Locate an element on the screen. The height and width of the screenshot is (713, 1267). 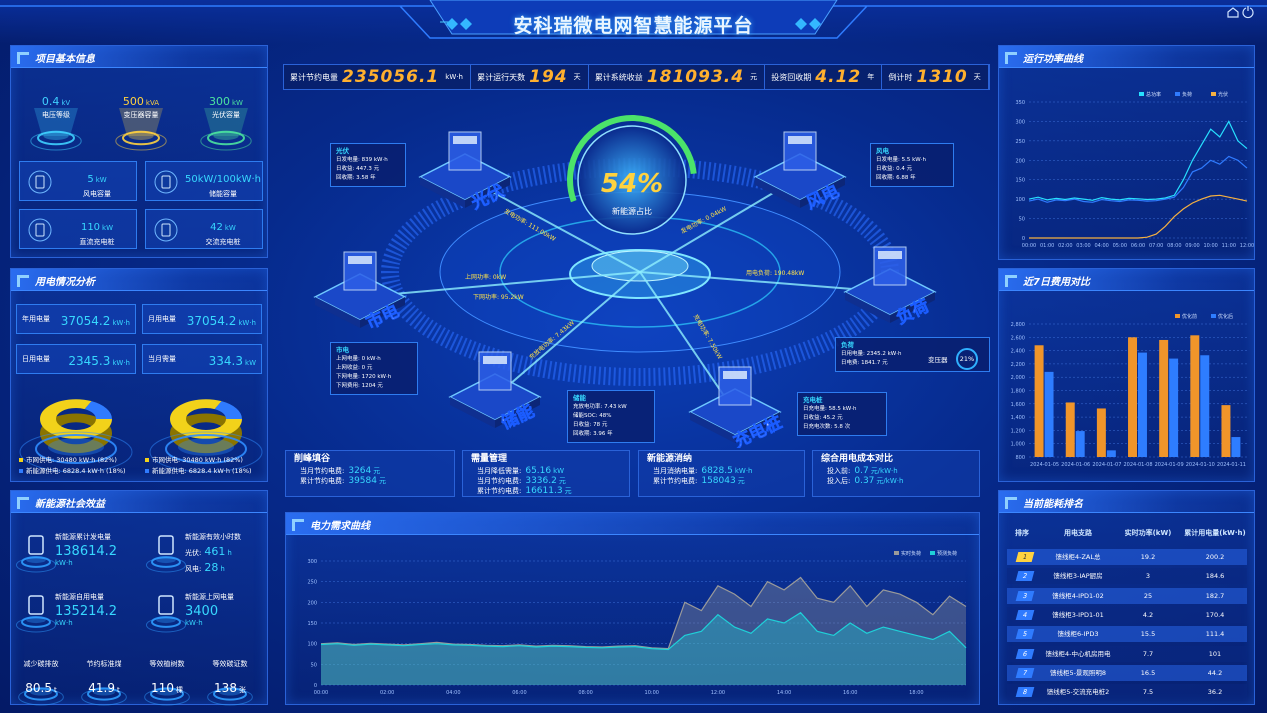
info-text: 5 kW 风电容量 is located at coordinates (97, 183).